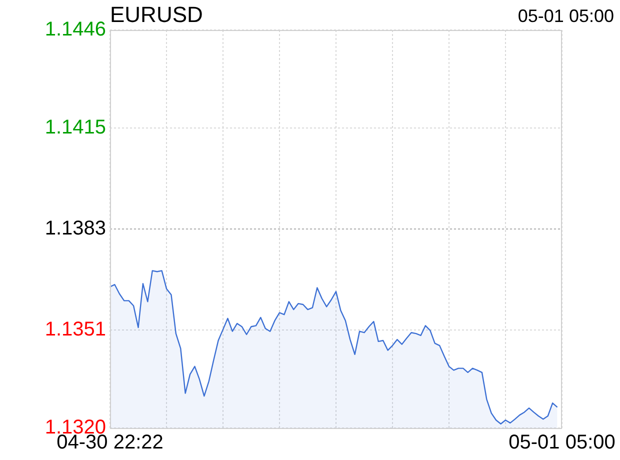  What do you see at coordinates (75, 127) in the screenshot?
I see `y-tick-label: 1.1415` at bounding box center [75, 127].